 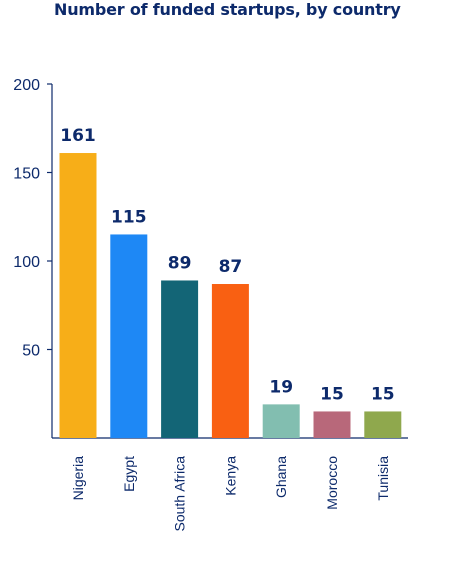 I want to click on category-label: Kenya, so click(x=230, y=476).